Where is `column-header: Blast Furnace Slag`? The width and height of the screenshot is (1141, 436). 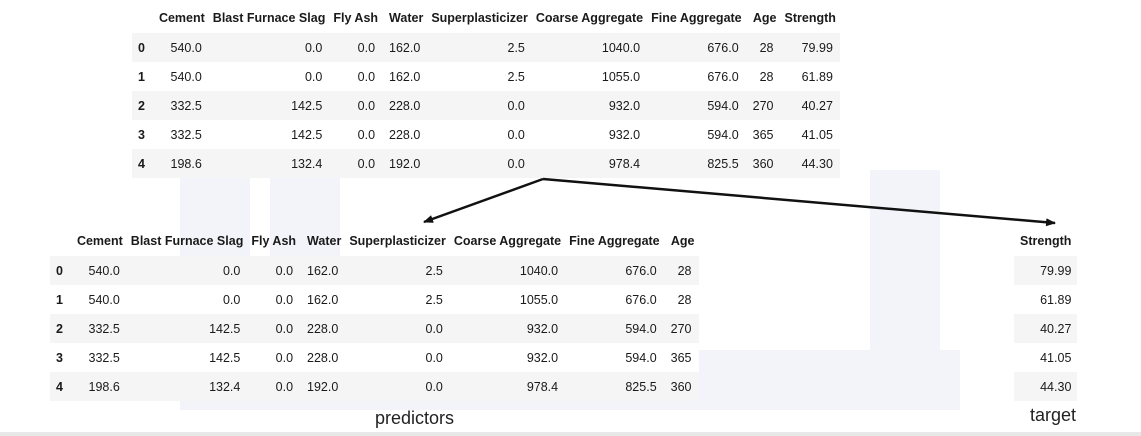 column-header: Blast Furnace Slag is located at coordinates (187, 241).